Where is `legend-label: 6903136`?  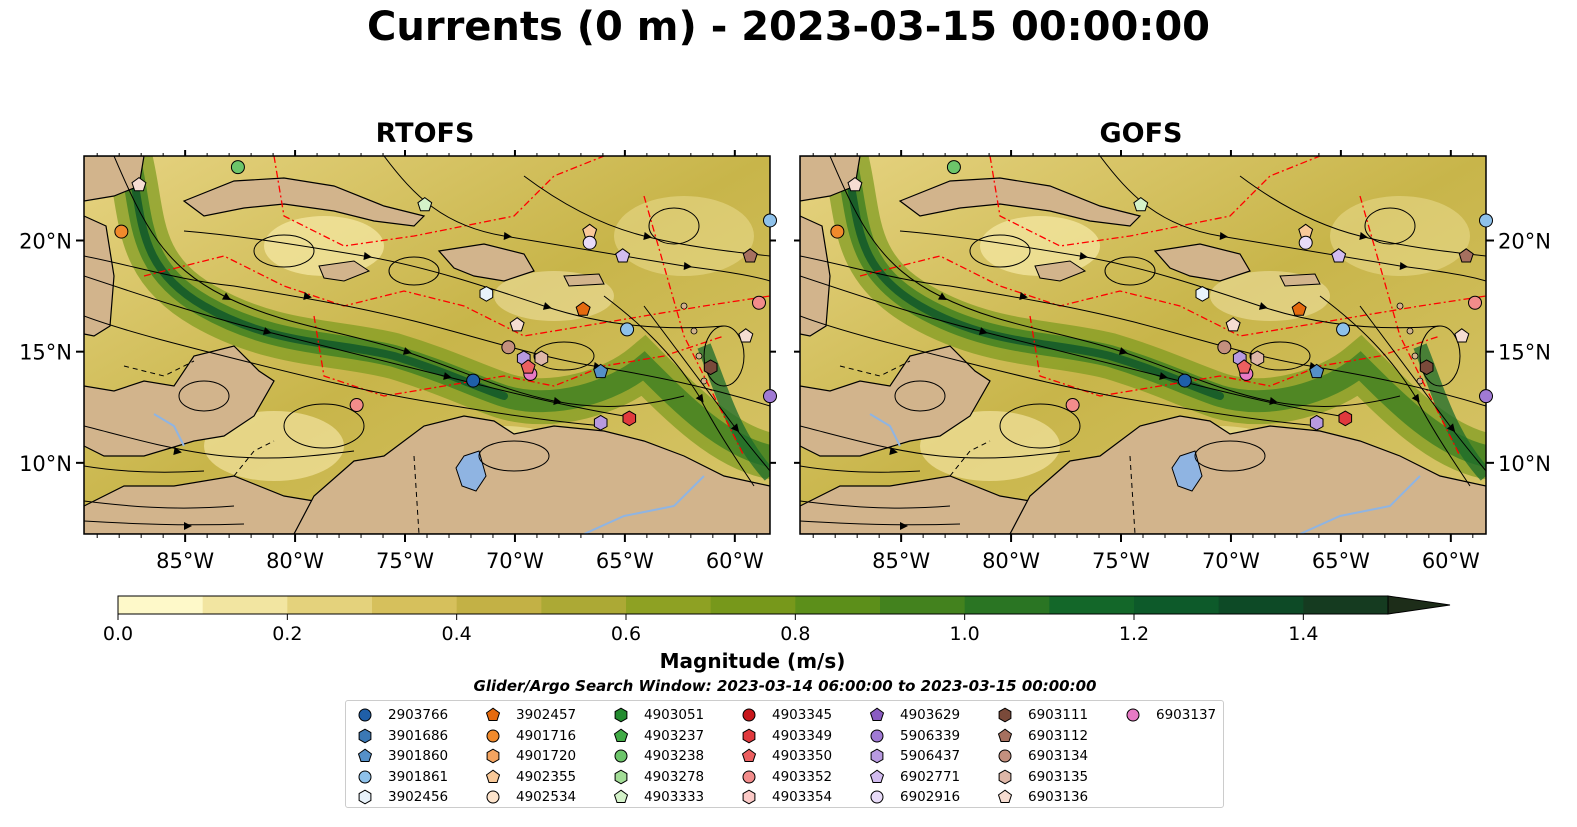
legend-label: 6903136 is located at coordinates (1058, 797).